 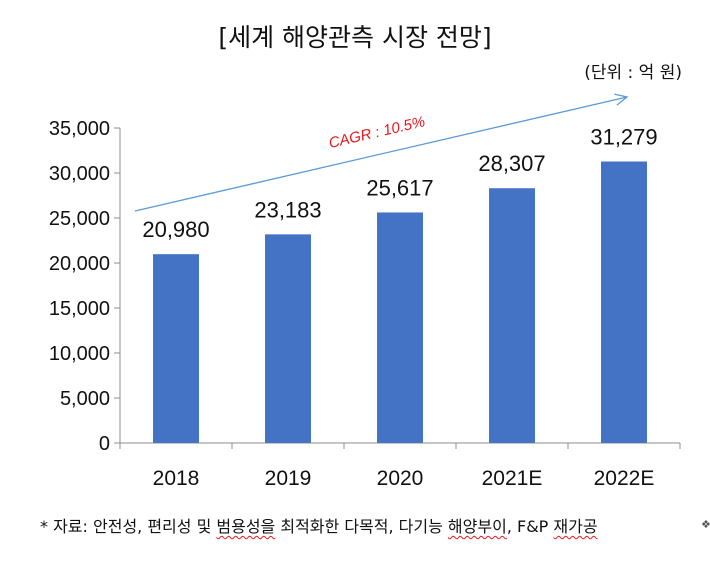 I want to click on y-tick-label: 0, so click(x=104, y=444).